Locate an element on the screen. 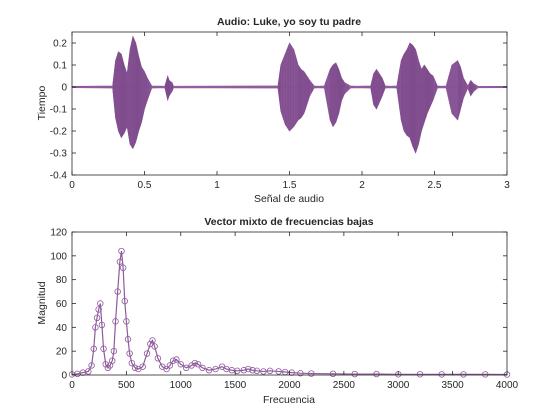 Image resolution: width=560 pixels, height=420 pixels. frequency-x-label: Frecuencia is located at coordinates (289, 400).